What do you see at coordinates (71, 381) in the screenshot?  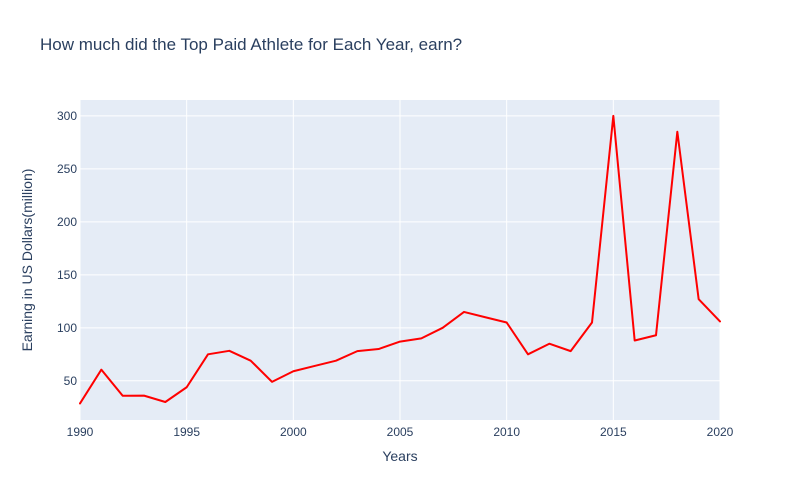 I see `y-tick-label-50: 50` at bounding box center [71, 381].